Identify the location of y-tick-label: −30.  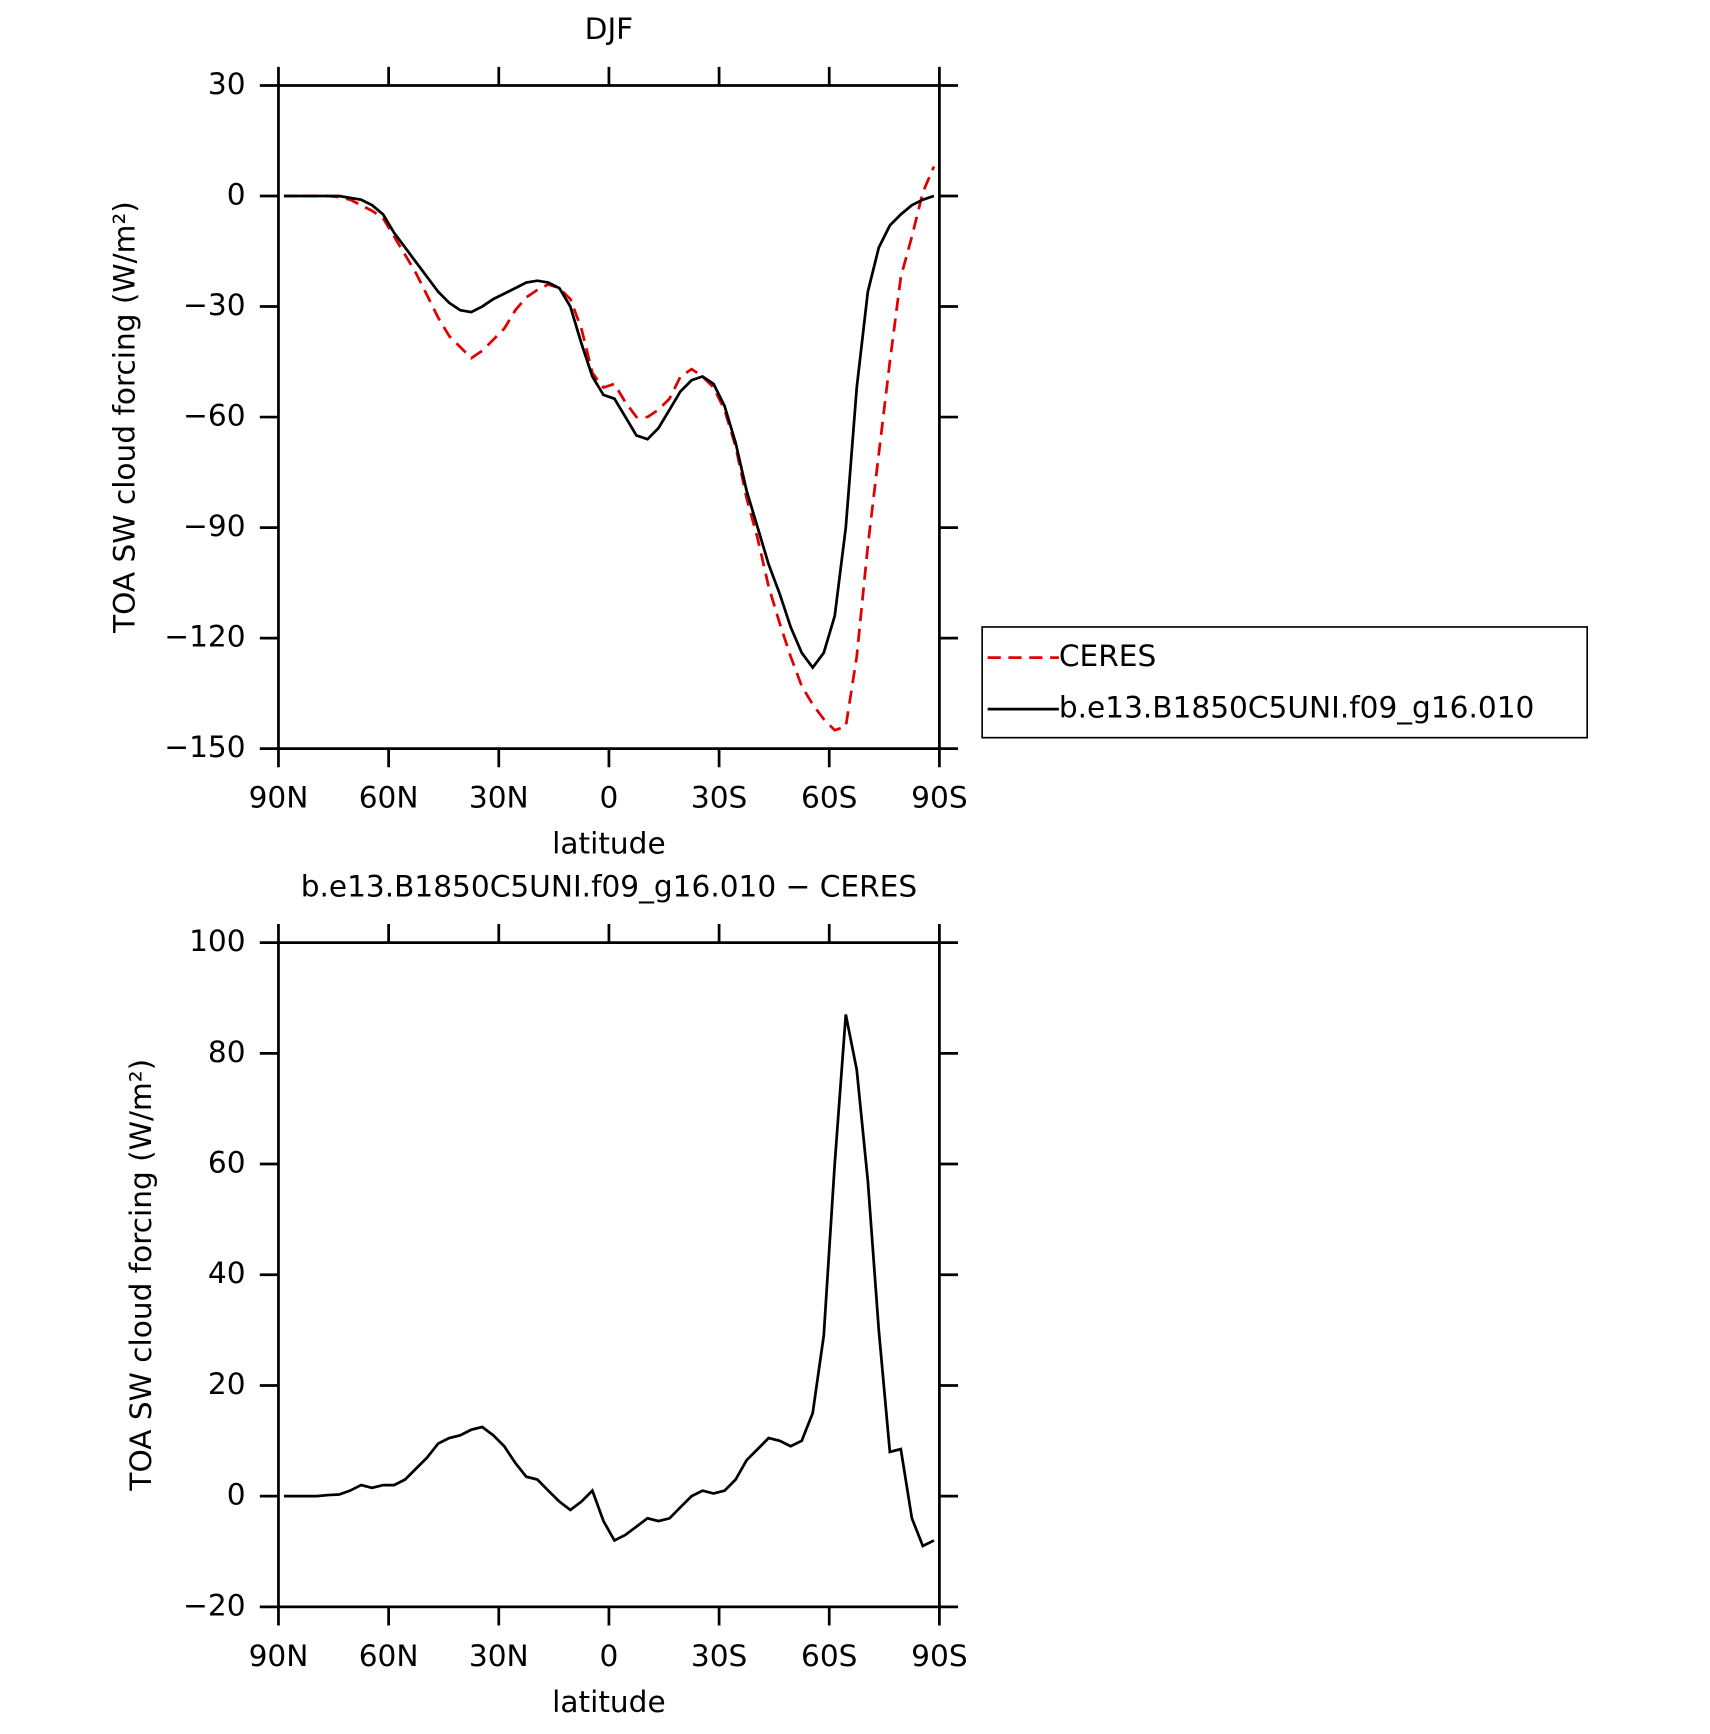
(214, 305).